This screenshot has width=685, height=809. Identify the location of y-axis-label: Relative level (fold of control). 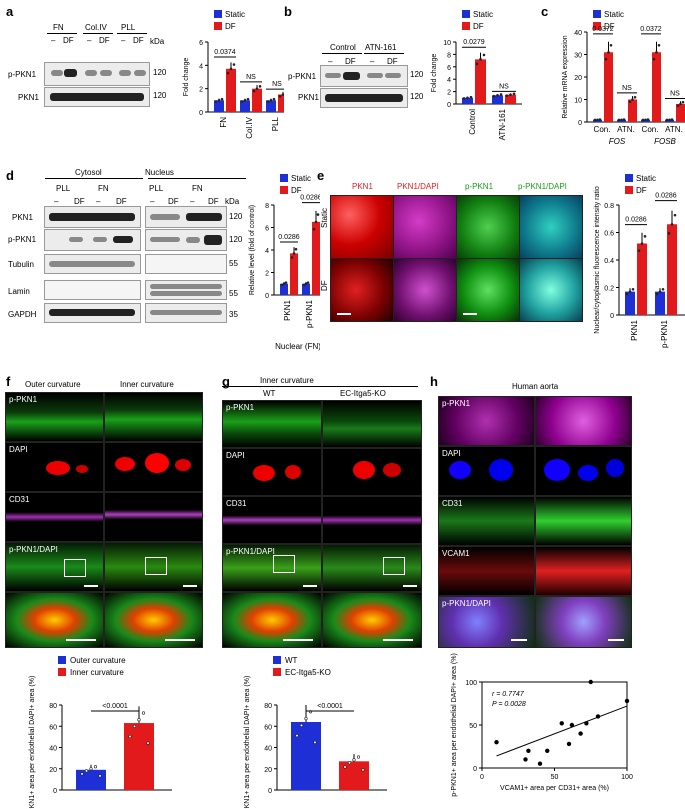
(252, 250).